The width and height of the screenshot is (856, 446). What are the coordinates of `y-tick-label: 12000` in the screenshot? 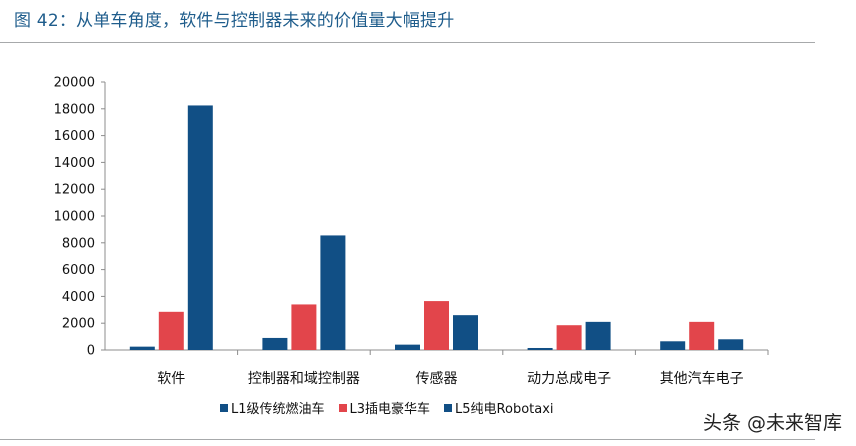 It's located at (74, 190).